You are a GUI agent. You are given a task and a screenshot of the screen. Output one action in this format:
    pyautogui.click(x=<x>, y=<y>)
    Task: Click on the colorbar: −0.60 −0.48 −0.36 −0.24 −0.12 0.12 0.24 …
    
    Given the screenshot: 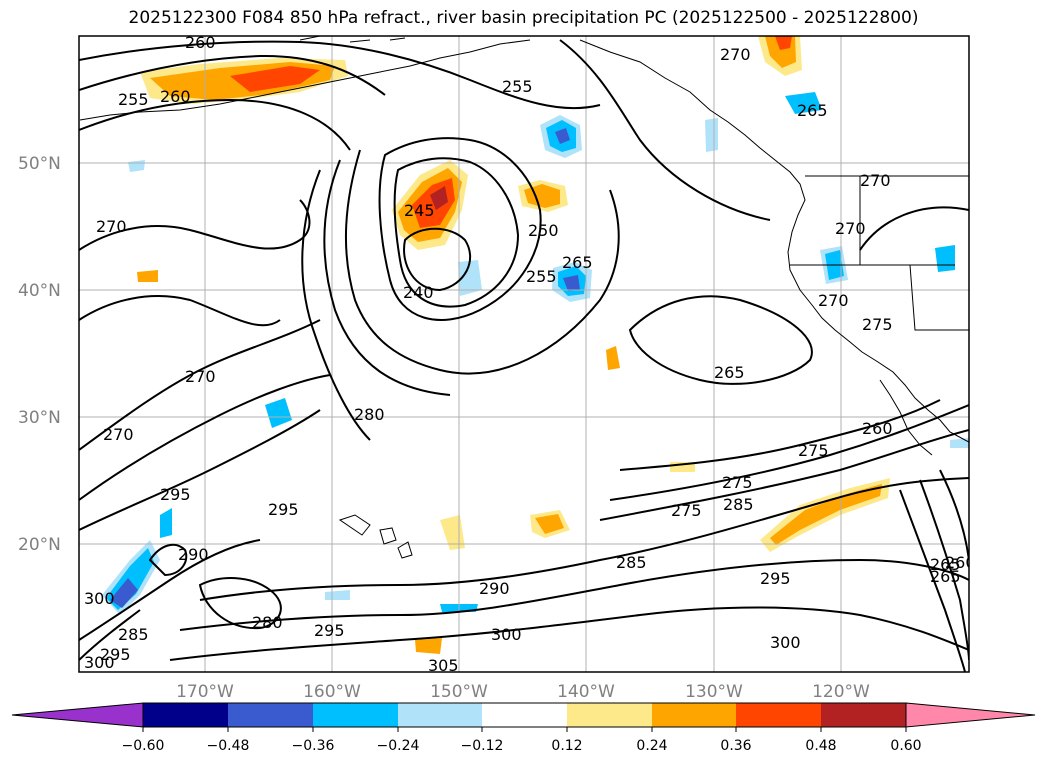 What is the action you would take?
    pyautogui.click(x=523, y=728)
    